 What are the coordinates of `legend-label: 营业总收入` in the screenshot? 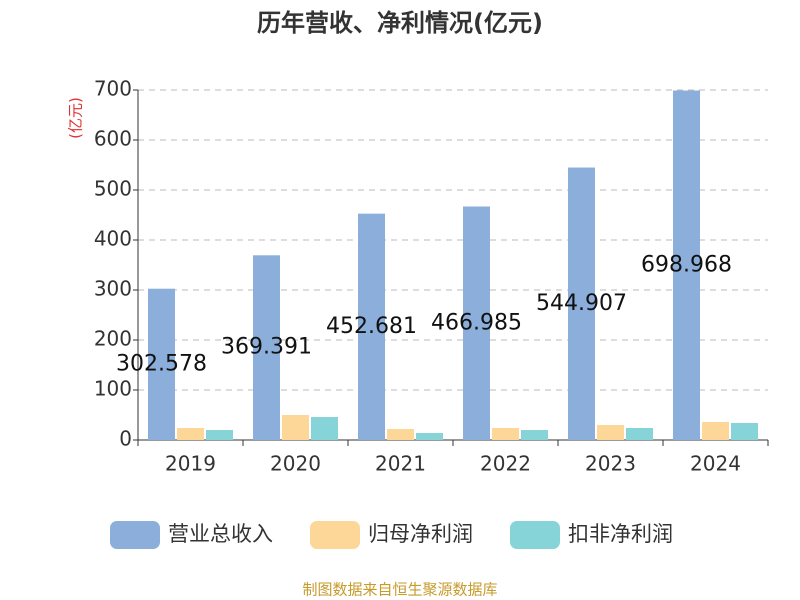 It's located at (220, 534).